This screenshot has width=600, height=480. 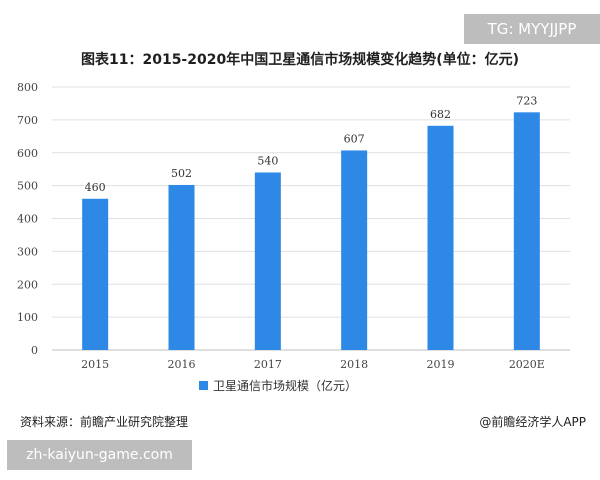 I want to click on legend-swatch, so click(x=203, y=385).